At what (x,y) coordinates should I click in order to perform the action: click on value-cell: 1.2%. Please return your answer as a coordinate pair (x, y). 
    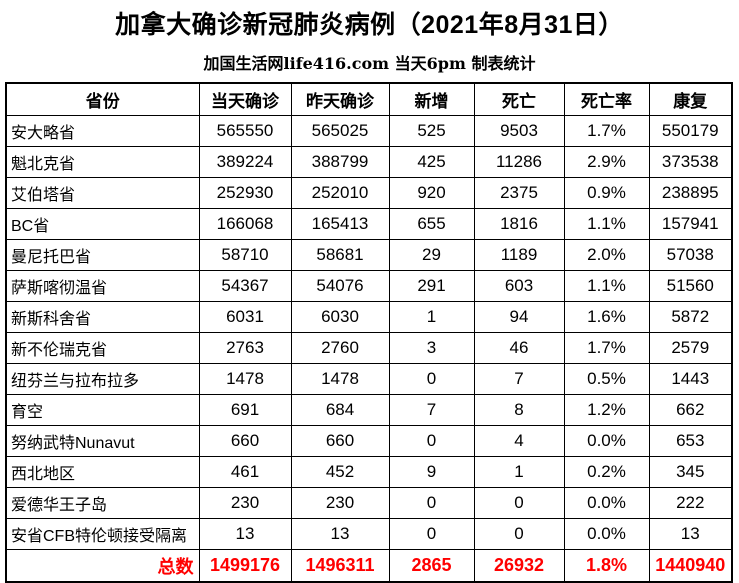
    Looking at the image, I should click on (606, 410).